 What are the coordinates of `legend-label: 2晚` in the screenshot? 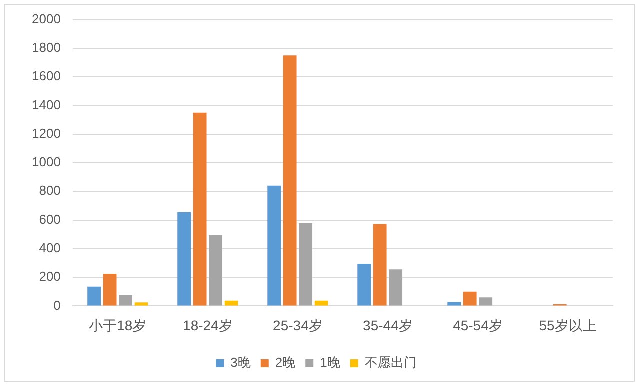 It's located at (285, 362).